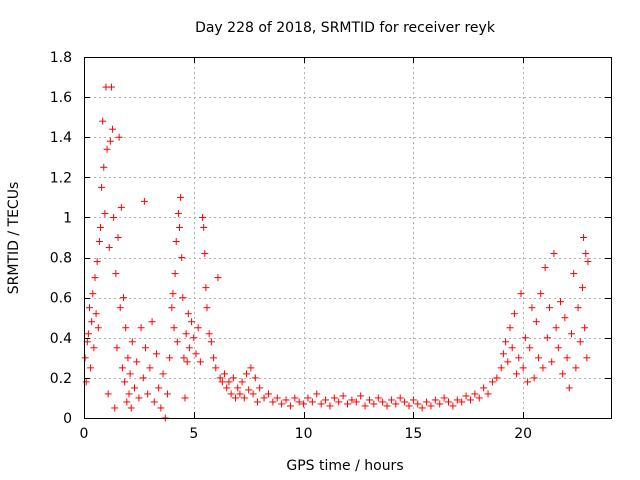  What do you see at coordinates (523, 434) in the screenshot?
I see `x-tick-label: 20` at bounding box center [523, 434].